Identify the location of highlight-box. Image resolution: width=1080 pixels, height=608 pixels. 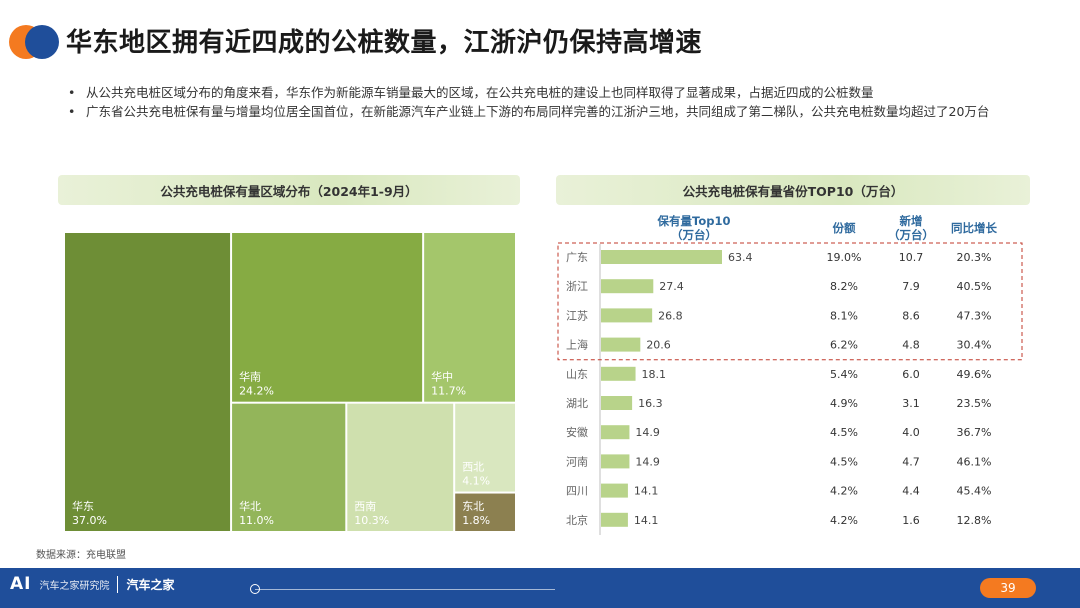
(790, 301).